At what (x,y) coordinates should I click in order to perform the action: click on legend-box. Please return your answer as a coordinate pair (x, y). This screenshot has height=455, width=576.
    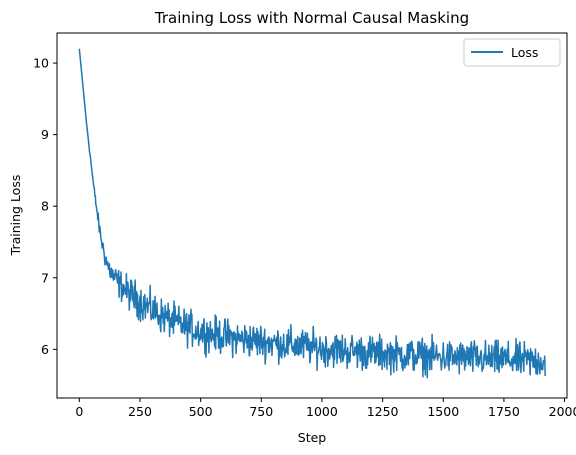
    Looking at the image, I should click on (512, 52).